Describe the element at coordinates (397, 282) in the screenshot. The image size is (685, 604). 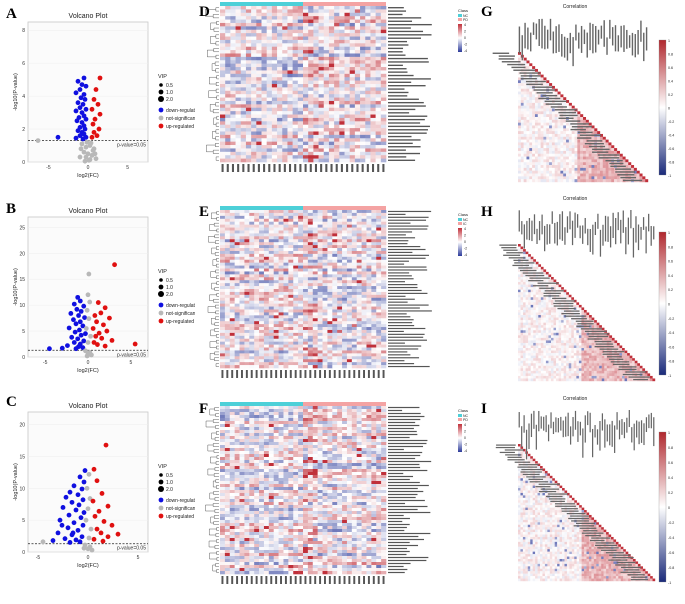
I see `row-label-mark` at that location.